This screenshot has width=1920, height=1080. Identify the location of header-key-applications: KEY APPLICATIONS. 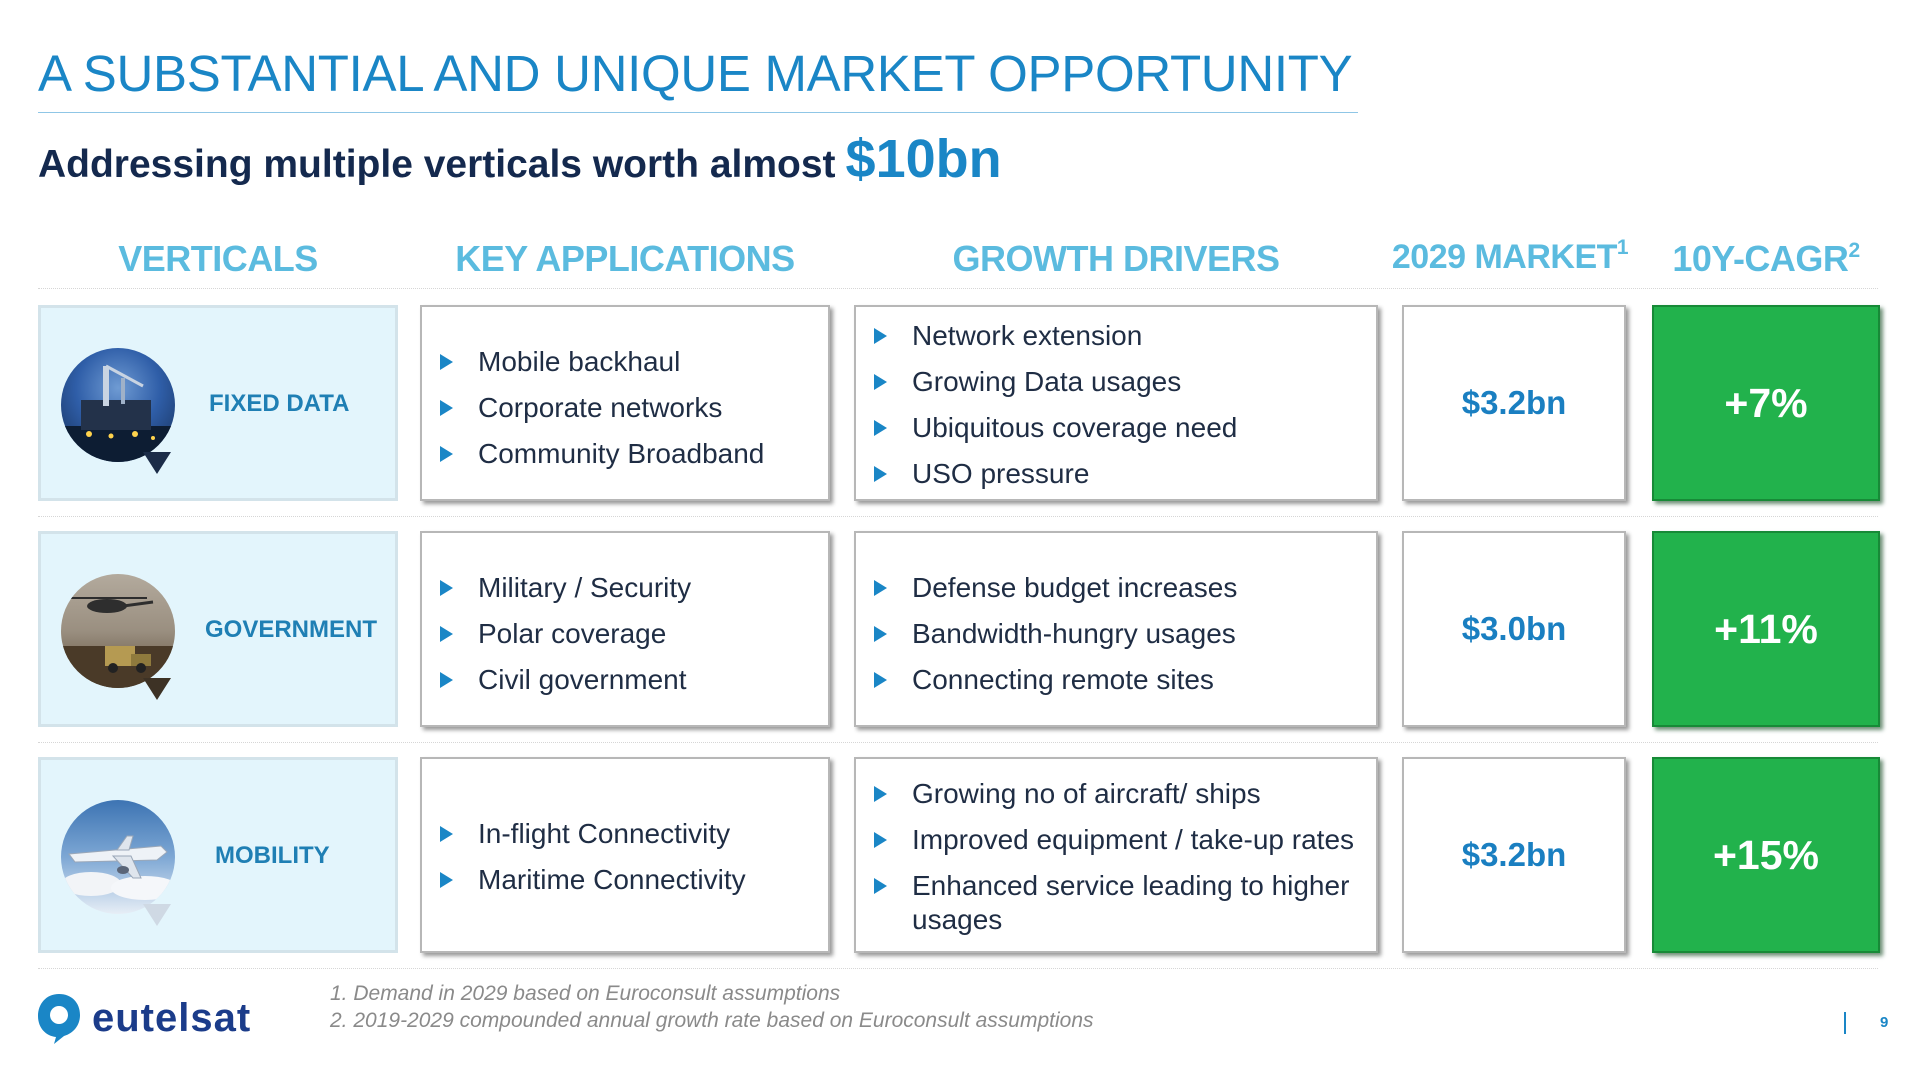
(625, 259).